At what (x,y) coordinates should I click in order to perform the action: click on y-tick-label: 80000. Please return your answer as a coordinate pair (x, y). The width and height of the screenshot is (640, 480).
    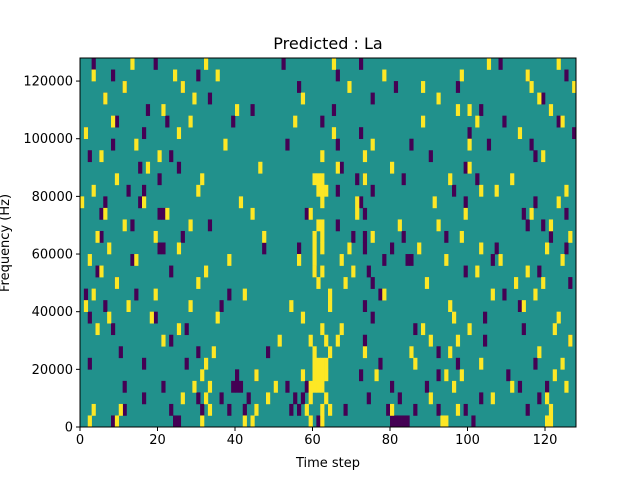
    Looking at the image, I should click on (52, 197).